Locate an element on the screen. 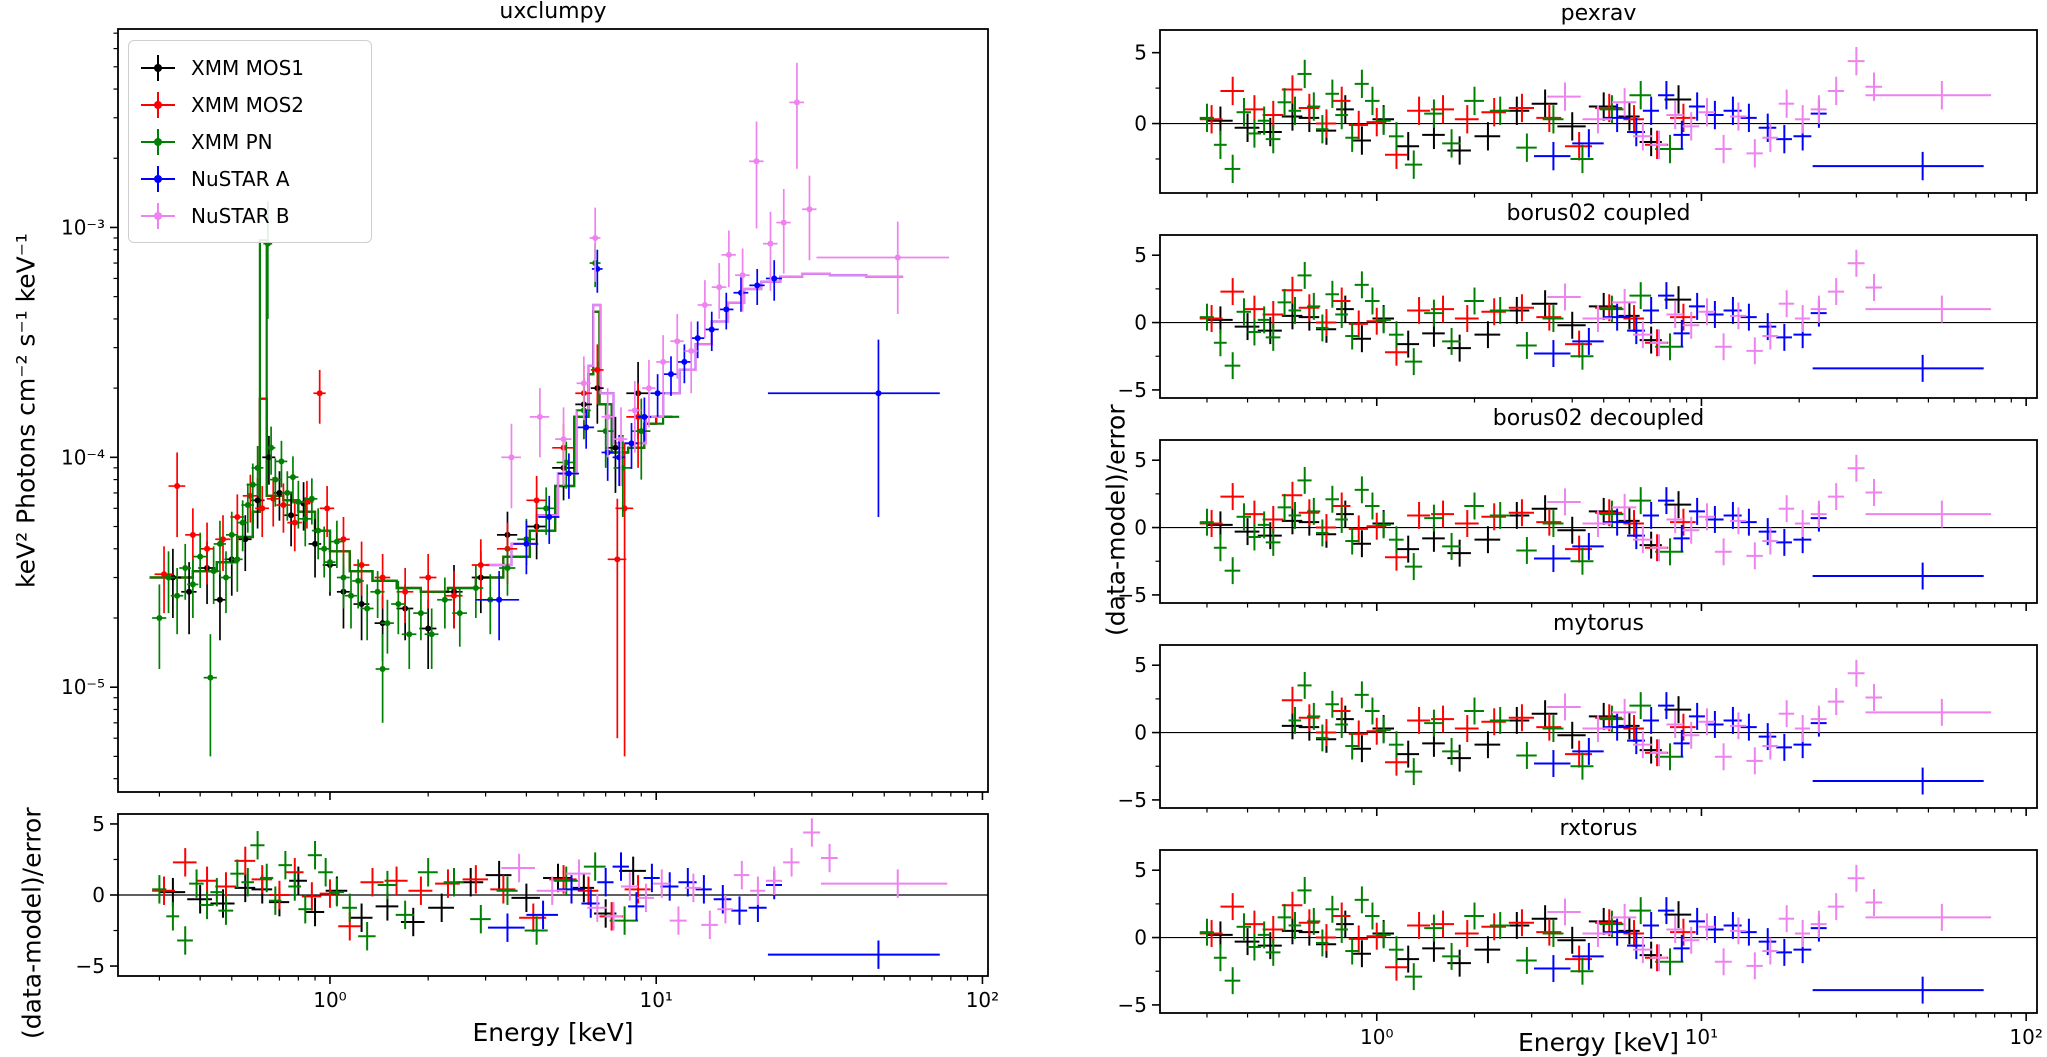 The width and height of the screenshot is (2047, 1057). legend-item-xmm-mos1: XMM MOS1 is located at coordinates (250, 67).